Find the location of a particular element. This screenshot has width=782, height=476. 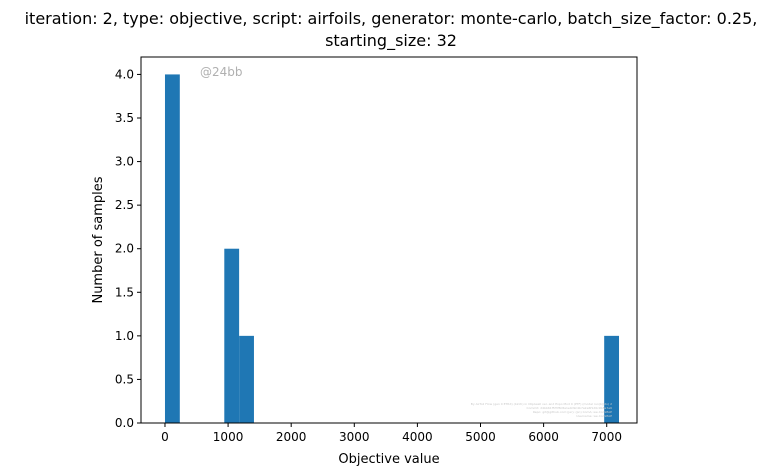

x-tick-label: 4000 is located at coordinates (417, 437).